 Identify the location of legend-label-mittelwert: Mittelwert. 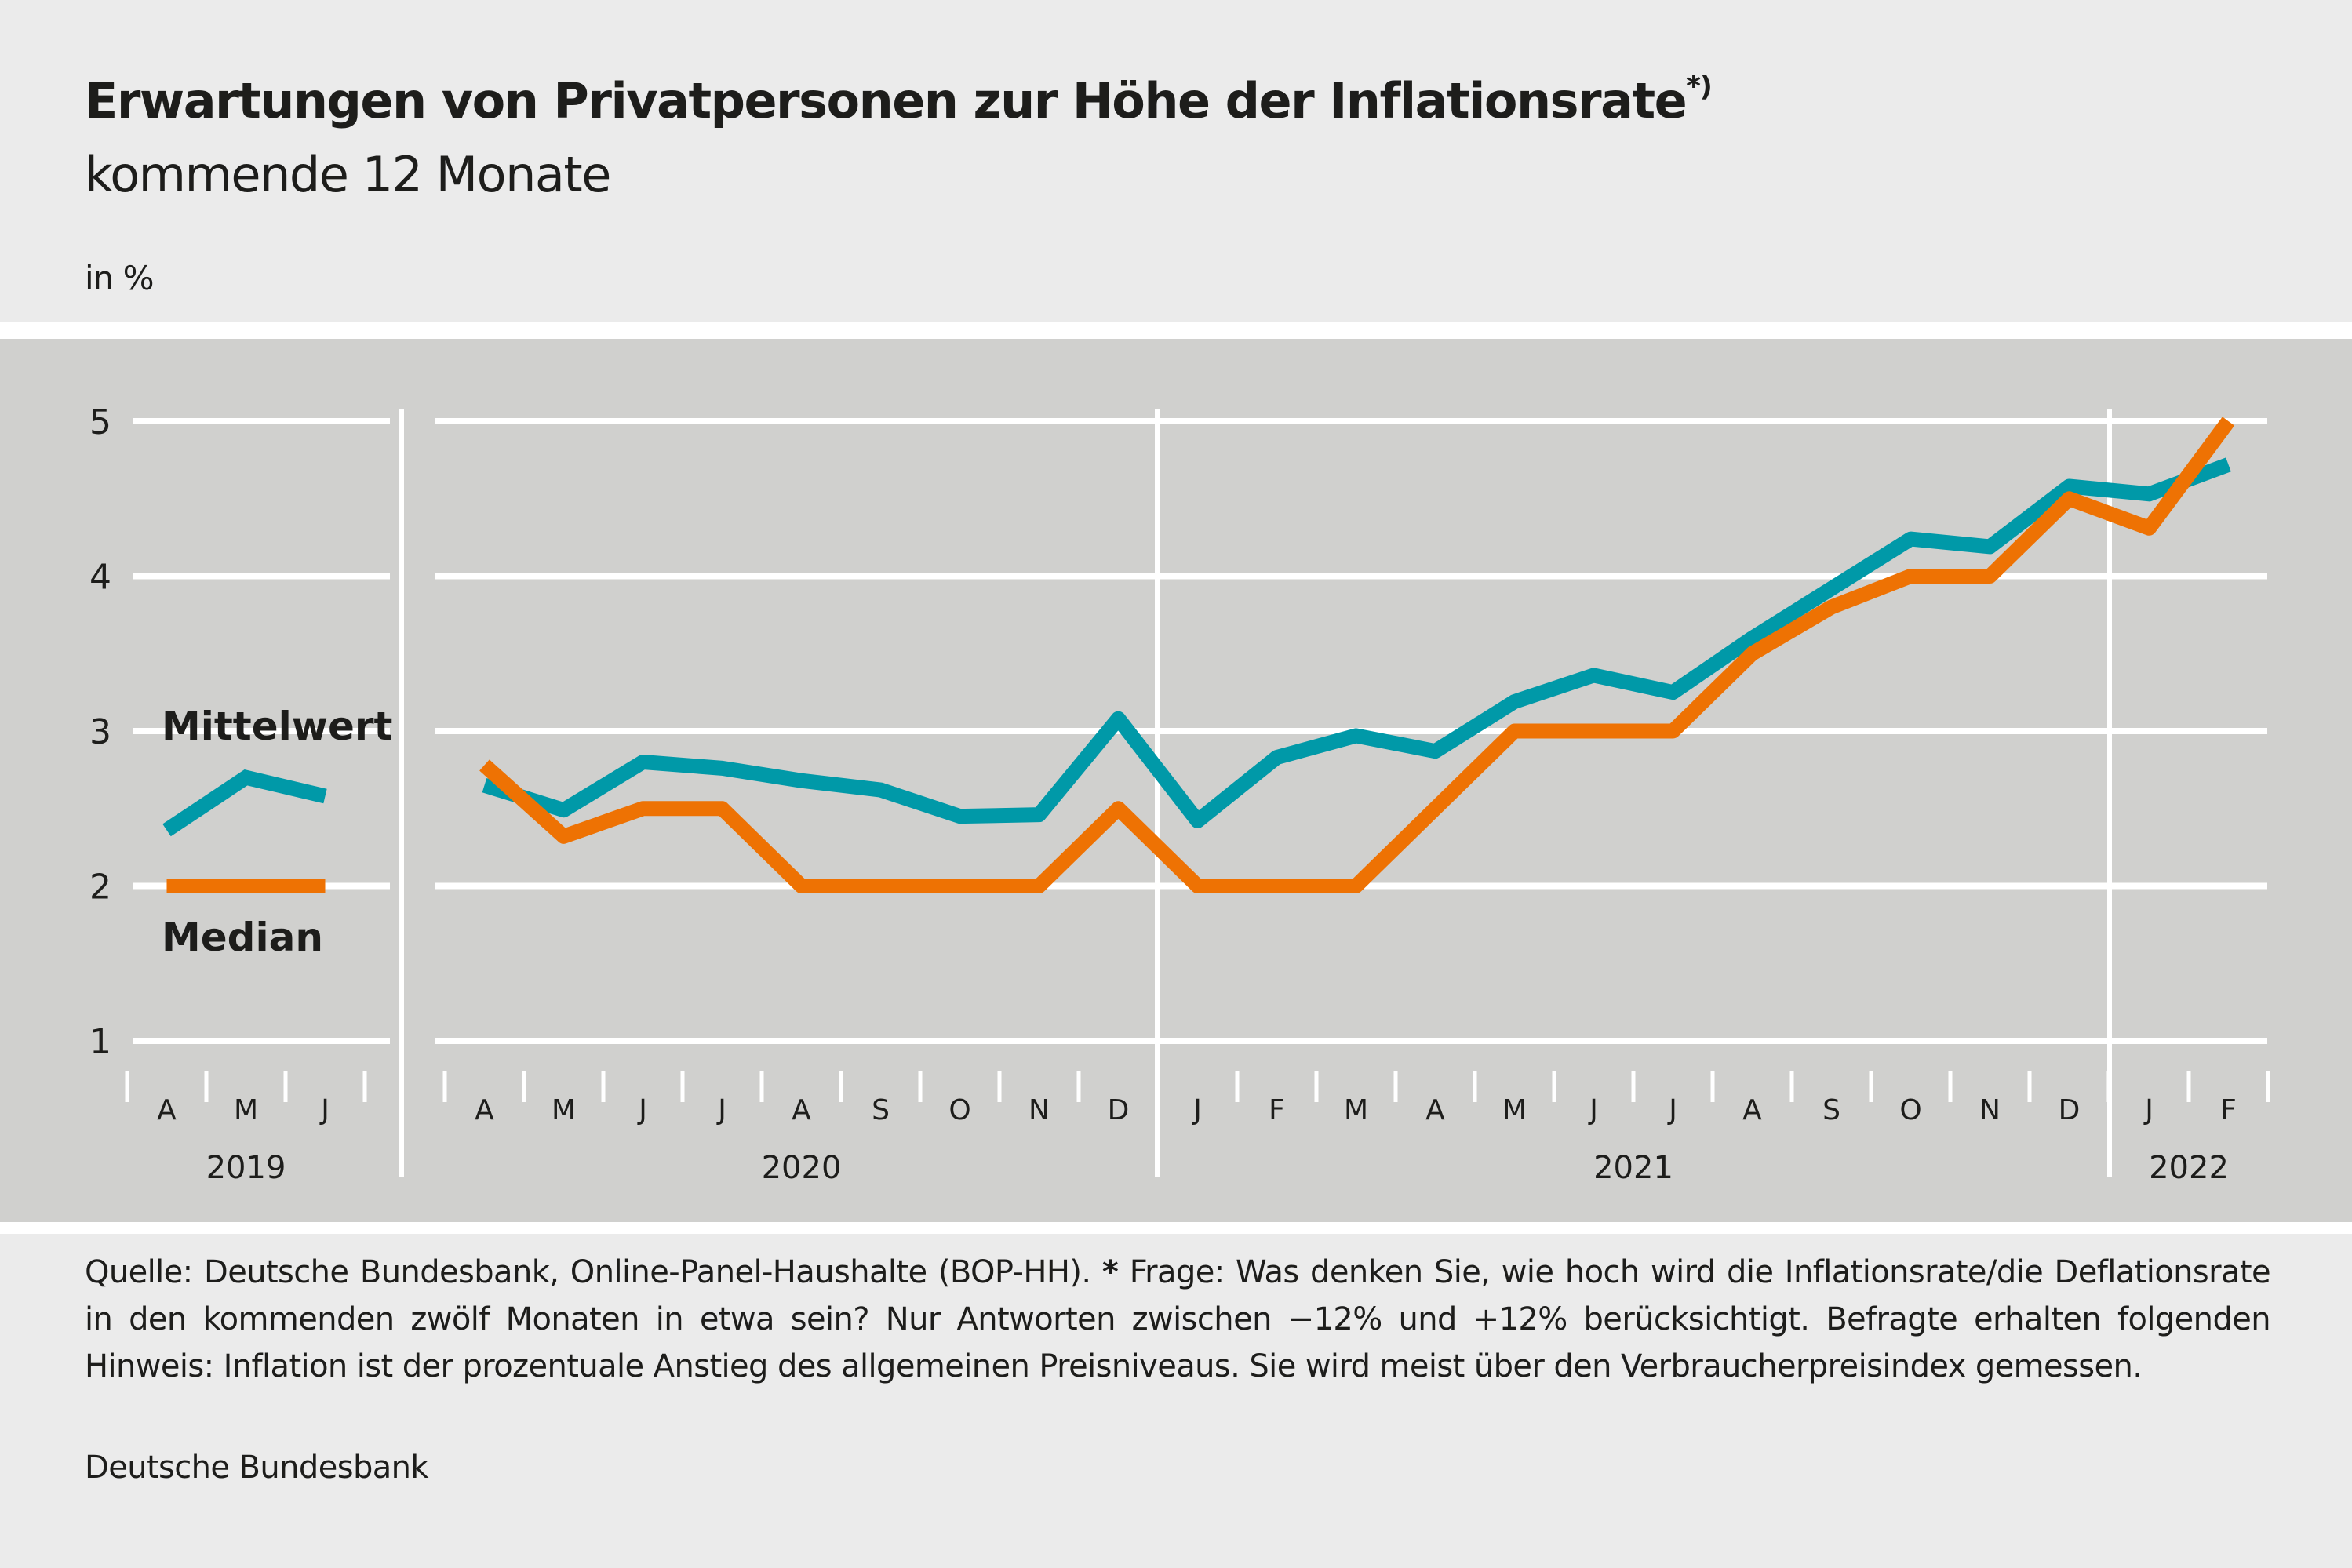
(277, 726).